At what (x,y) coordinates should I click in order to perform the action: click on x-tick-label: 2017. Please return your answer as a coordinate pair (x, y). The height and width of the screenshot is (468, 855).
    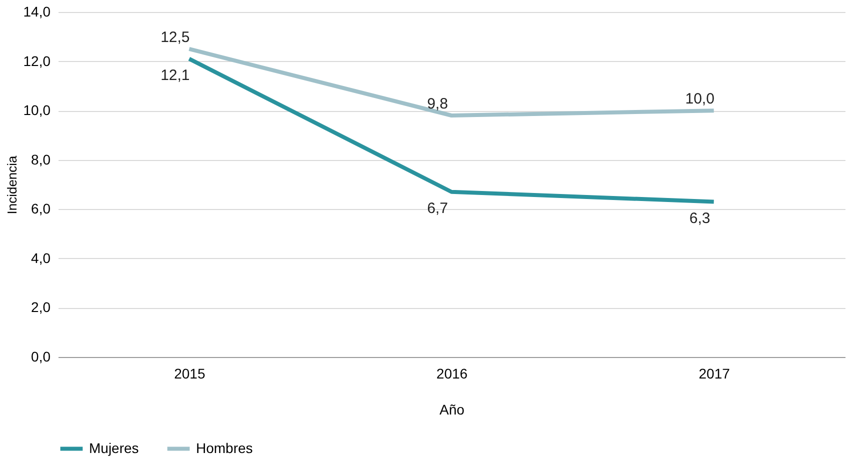
    Looking at the image, I should click on (714, 374).